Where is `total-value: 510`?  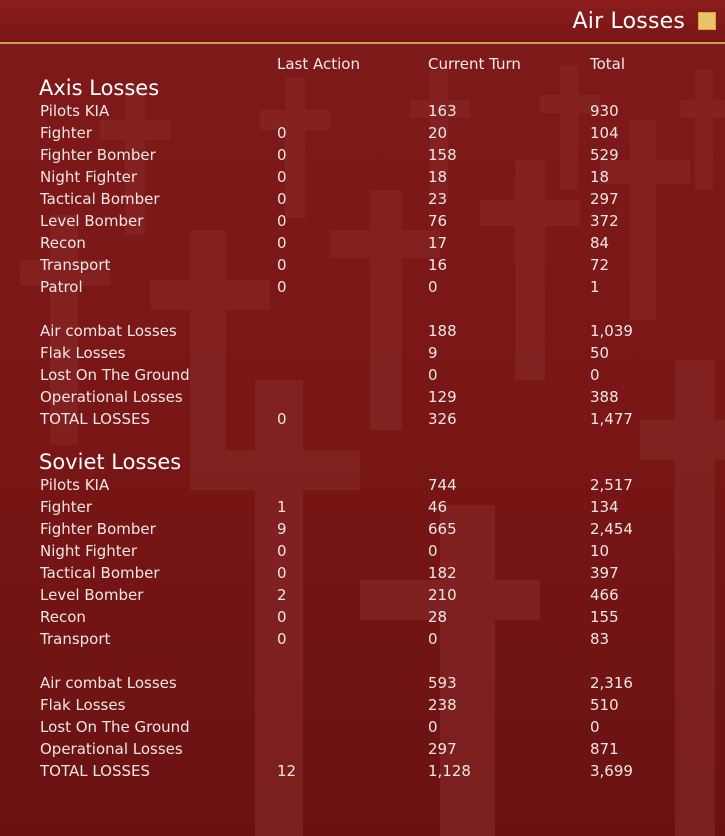 total-value: 510 is located at coordinates (604, 705).